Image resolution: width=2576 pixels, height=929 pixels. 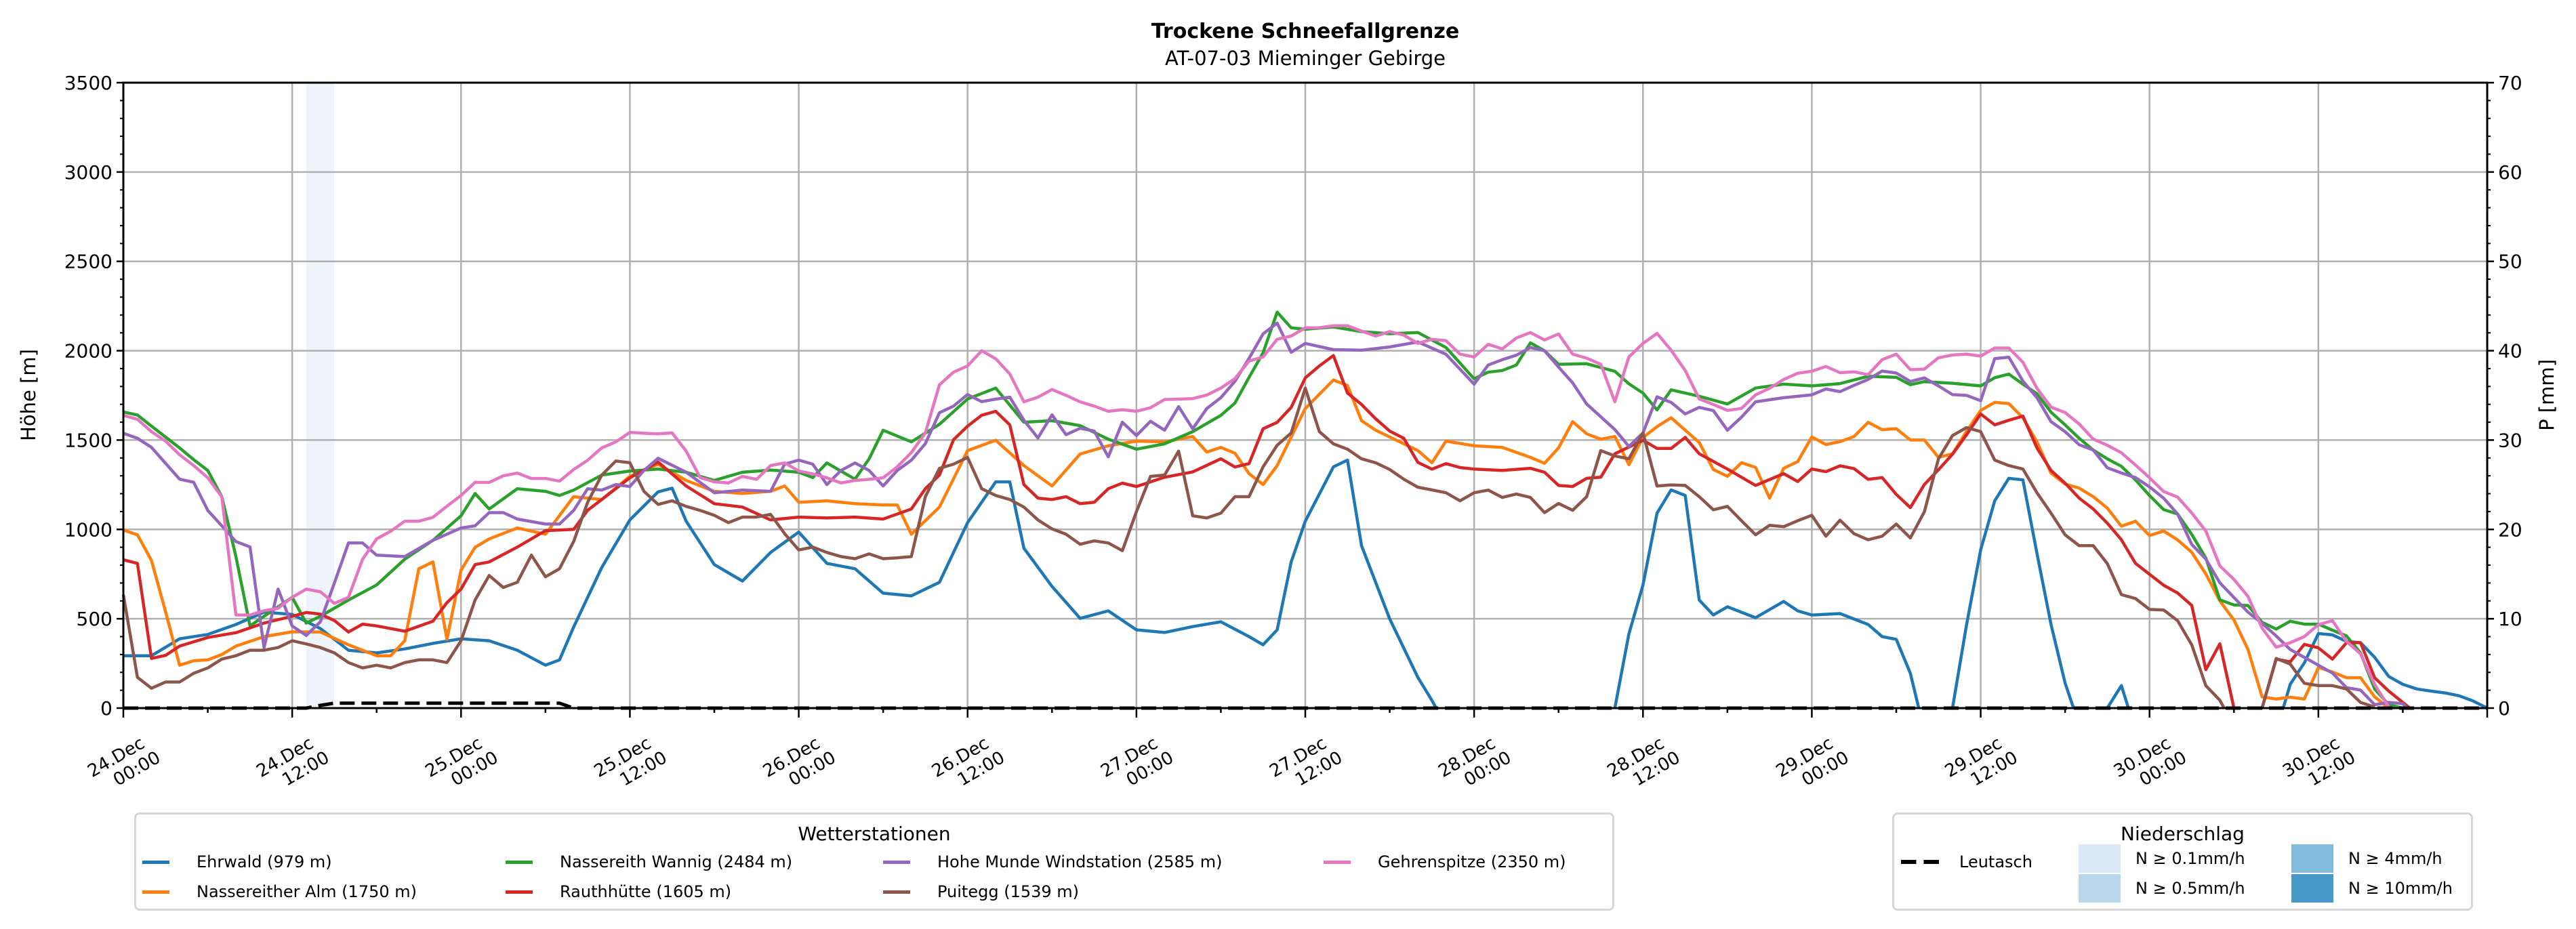 I want to click on legend-label: Ehrwald (979 m), so click(x=264, y=862).